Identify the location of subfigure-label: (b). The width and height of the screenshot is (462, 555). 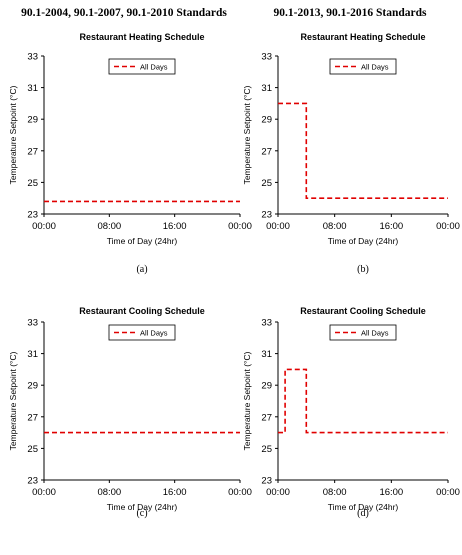
(363, 269).